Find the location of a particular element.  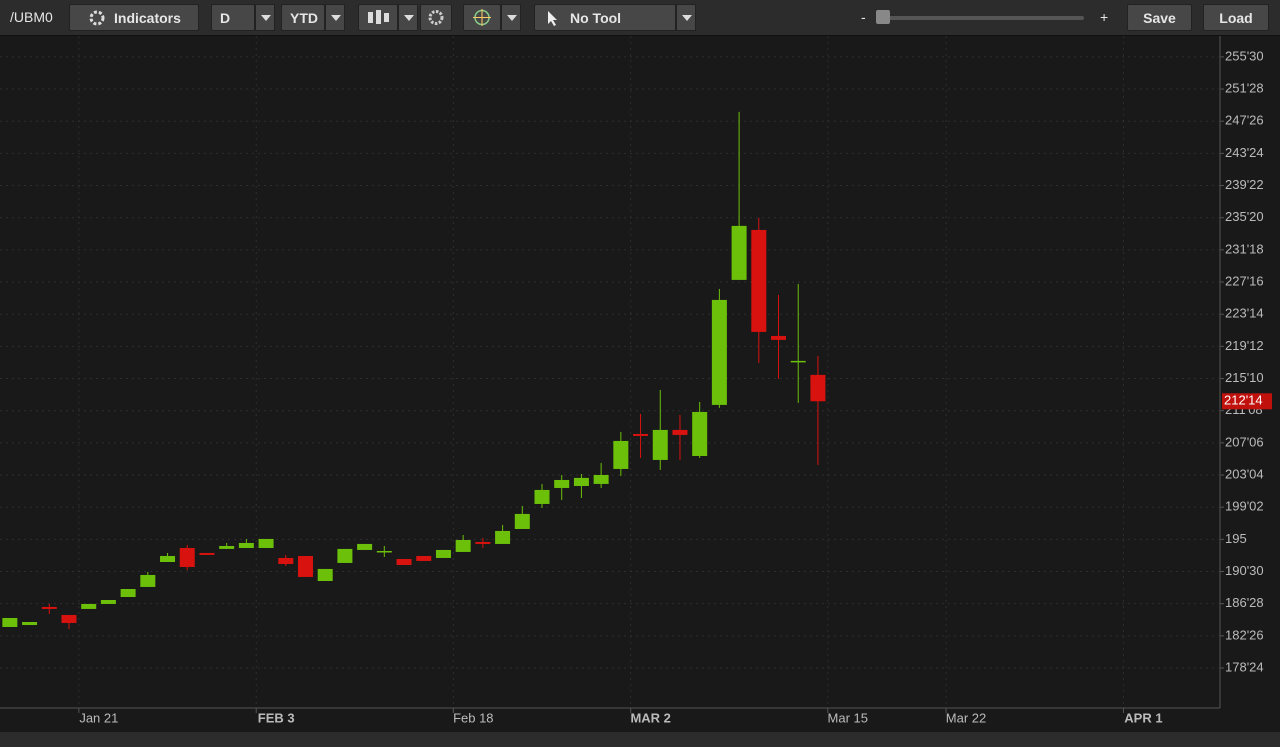

gear-icon is located at coordinates (436, 17).